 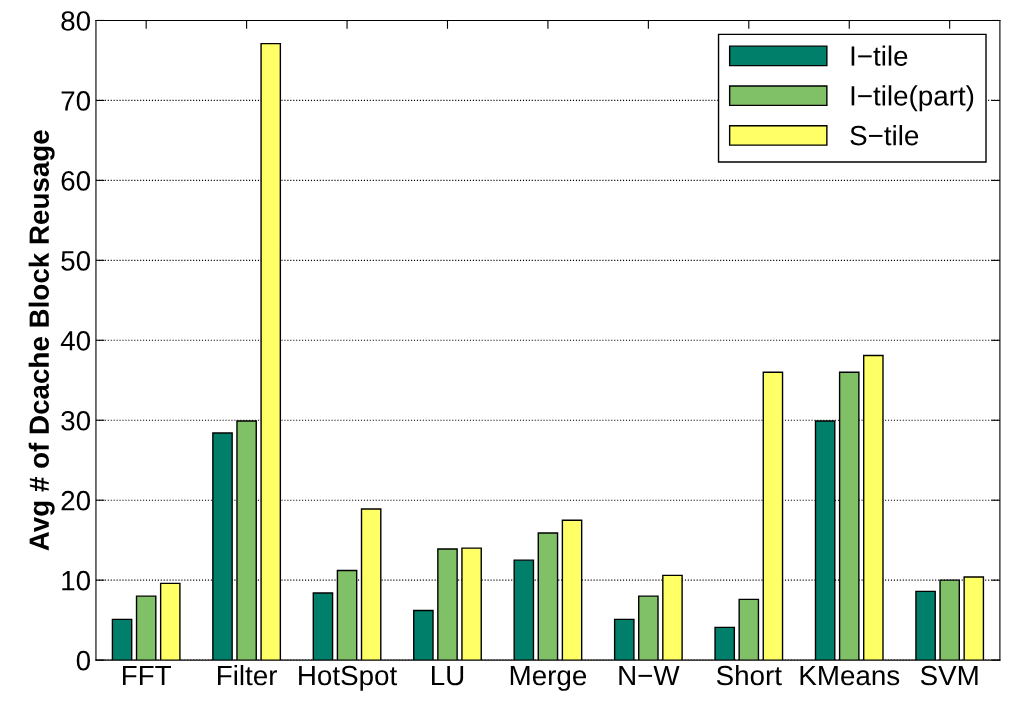 What do you see at coordinates (76, 580) in the screenshot?
I see `y-tick-label: 10` at bounding box center [76, 580].